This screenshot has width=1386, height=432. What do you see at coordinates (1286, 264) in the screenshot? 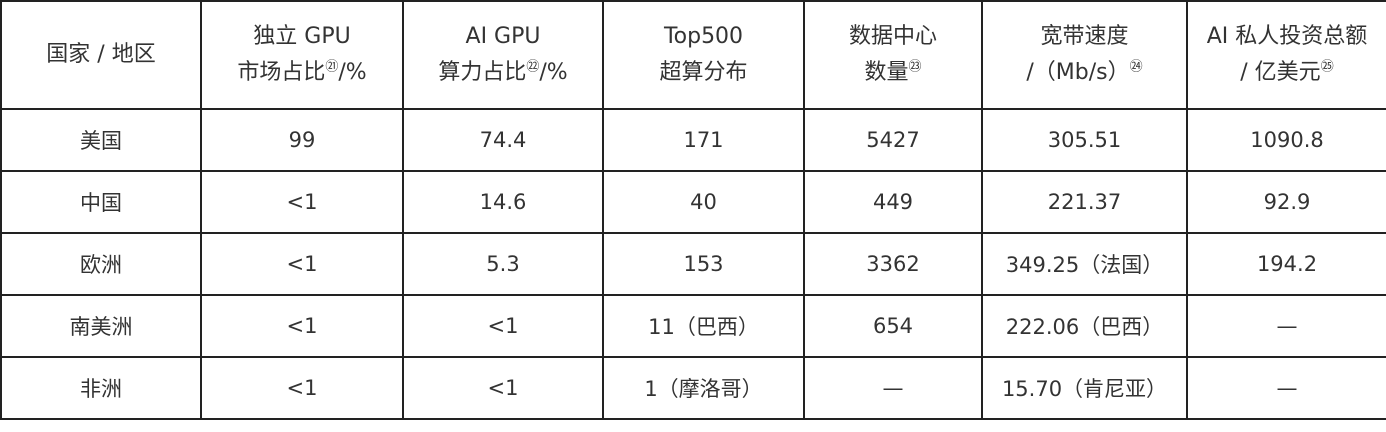
I see `cell-ai-investment: 194.2` at bounding box center [1286, 264].